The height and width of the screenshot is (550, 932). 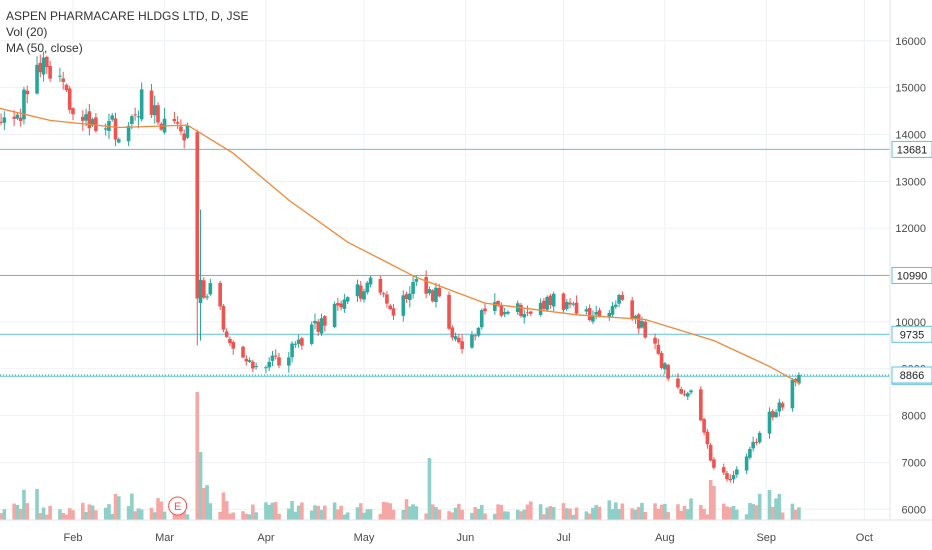 What do you see at coordinates (44, 48) in the screenshot?
I see `ma-indicator-label: MA (50, close)` at bounding box center [44, 48].